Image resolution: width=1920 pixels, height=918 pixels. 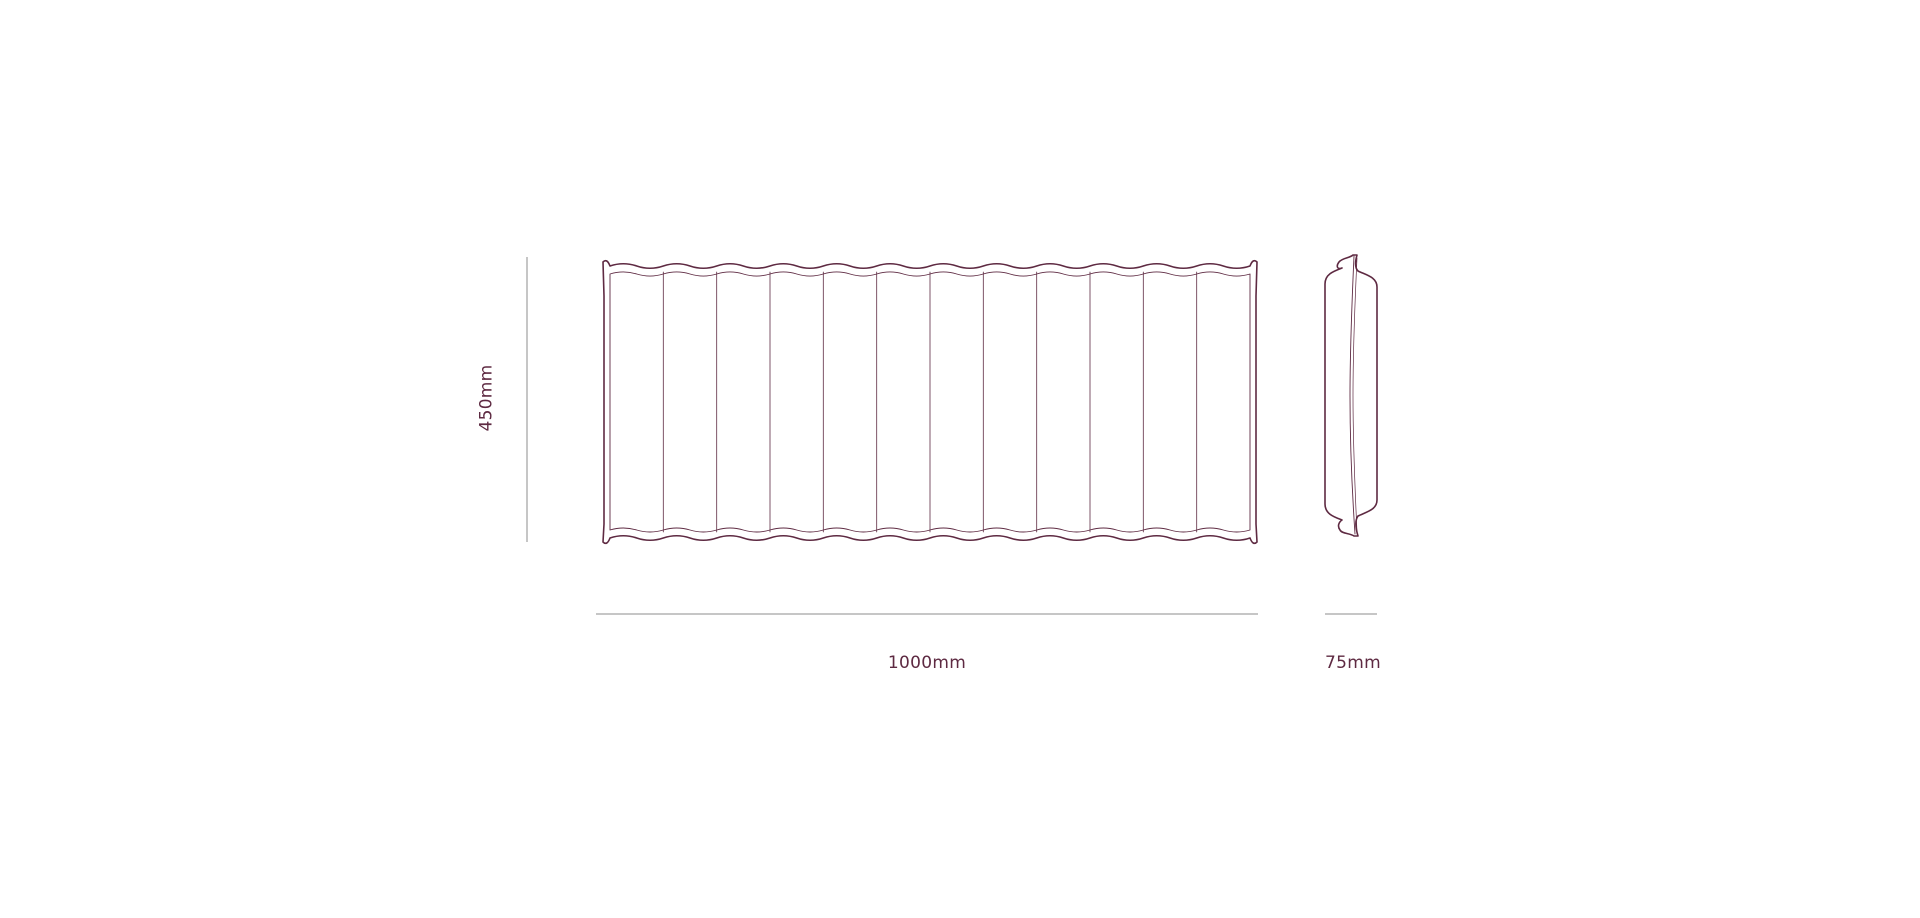 I want to click on height-dimension-label: 450mm, so click(x=486, y=398).